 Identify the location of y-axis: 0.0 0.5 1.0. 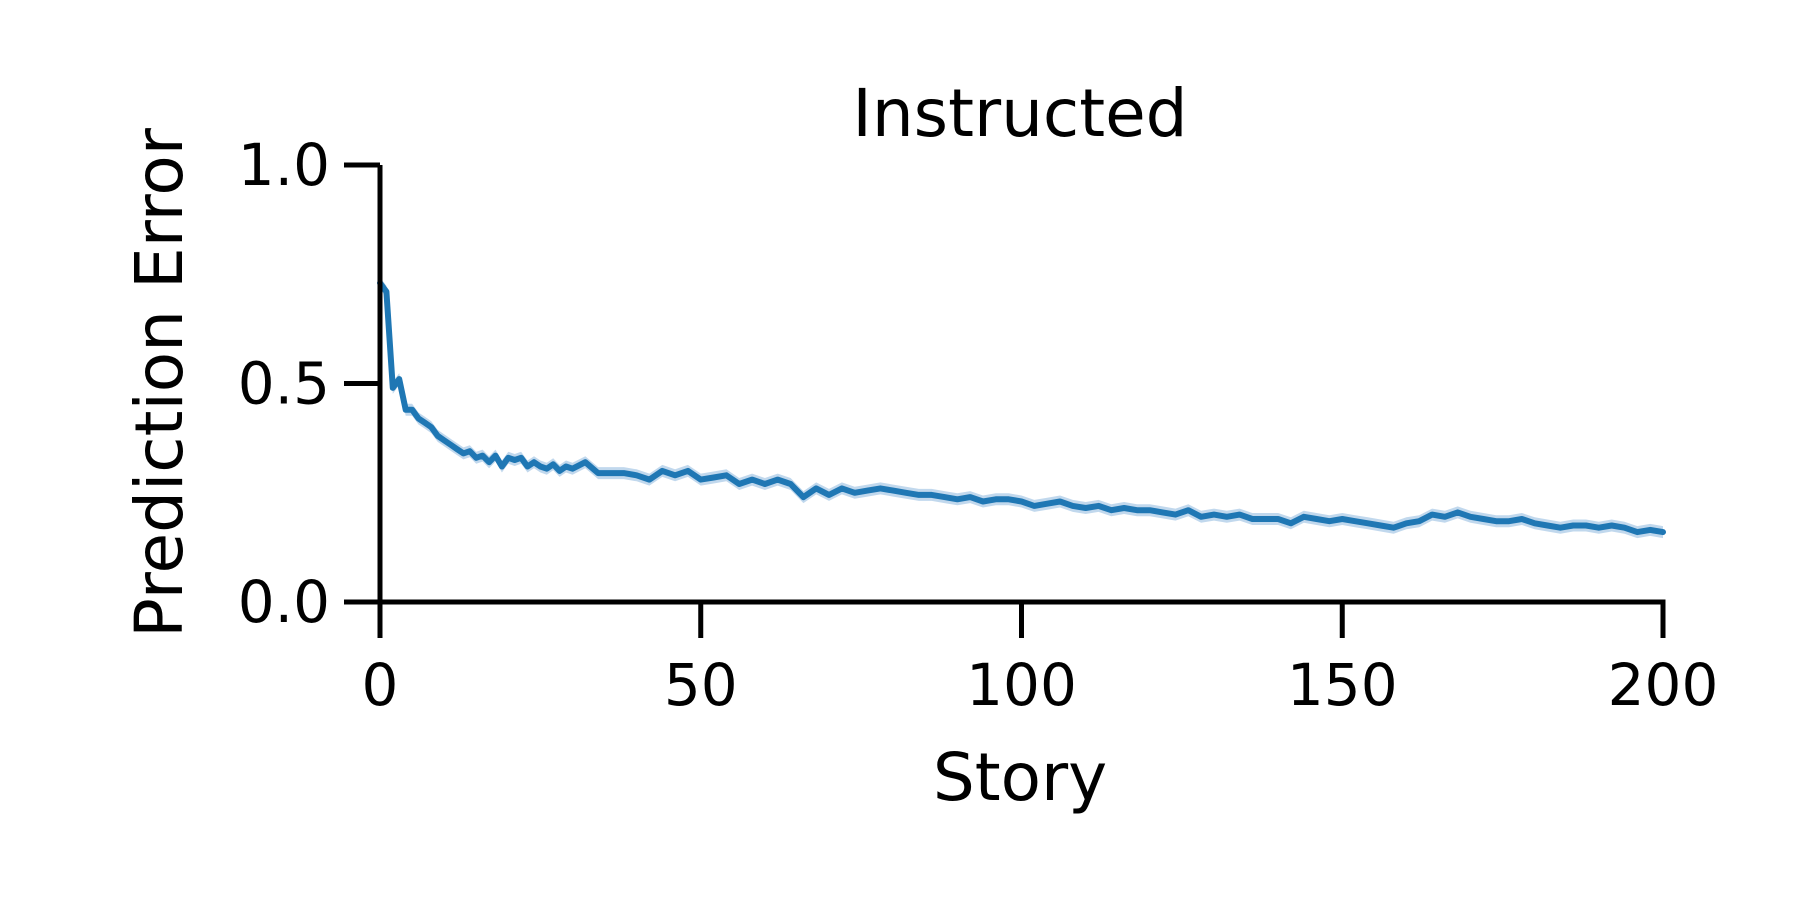
(310, 383).